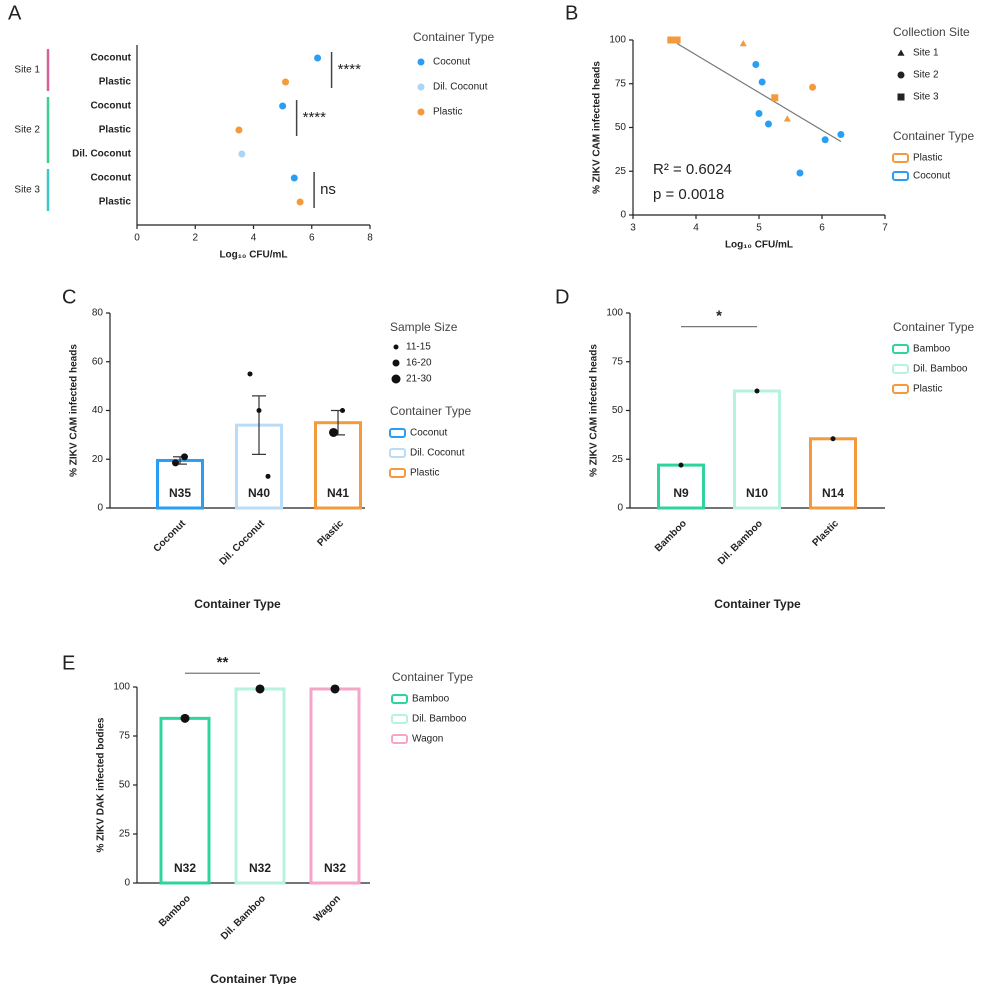 The height and width of the screenshot is (984, 1000). Describe the element at coordinates (180, 493) in the screenshot. I see `n-label: N35` at that location.